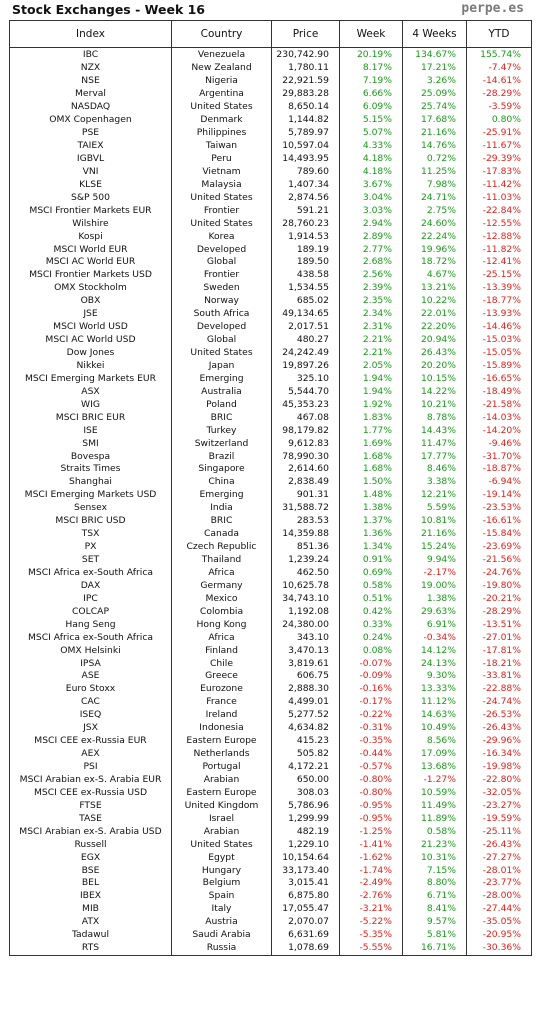 This screenshot has width=540, height=1024. What do you see at coordinates (371, 327) in the screenshot?
I see `week-change-cell: 2.31%` at bounding box center [371, 327].